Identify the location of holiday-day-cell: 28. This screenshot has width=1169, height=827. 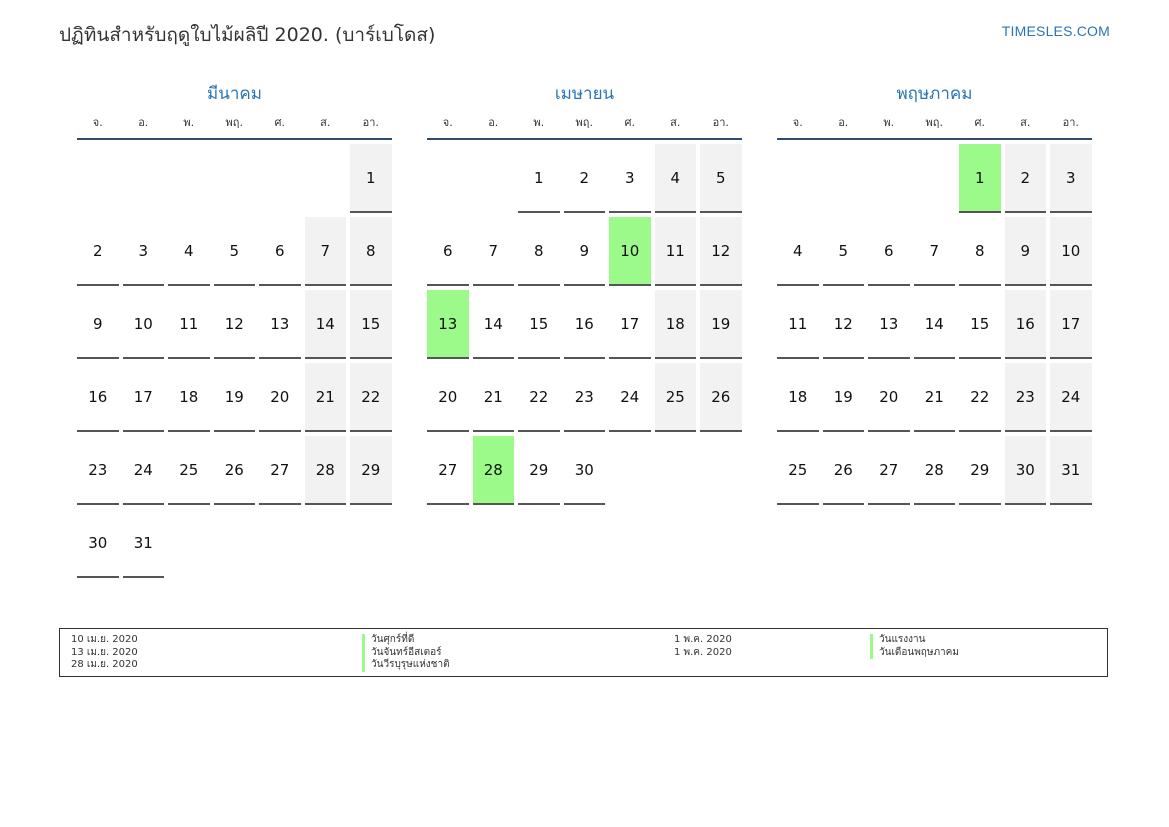
(493, 470).